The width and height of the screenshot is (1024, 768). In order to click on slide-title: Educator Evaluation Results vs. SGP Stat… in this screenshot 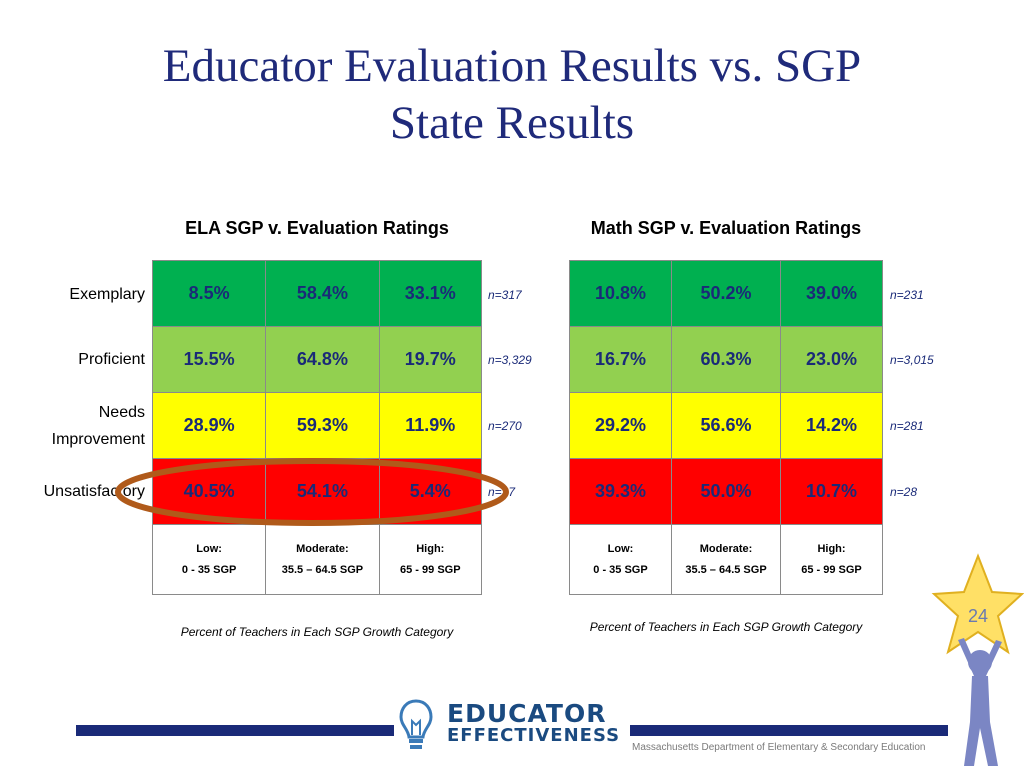, I will do `click(512, 95)`.